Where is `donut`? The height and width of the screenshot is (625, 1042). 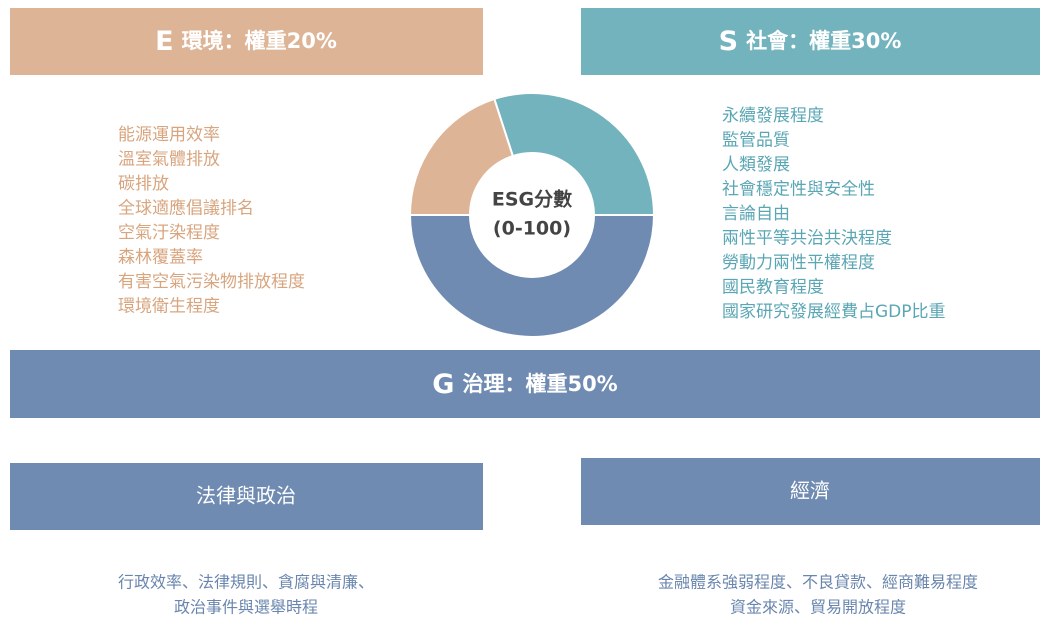 donut is located at coordinates (532, 215).